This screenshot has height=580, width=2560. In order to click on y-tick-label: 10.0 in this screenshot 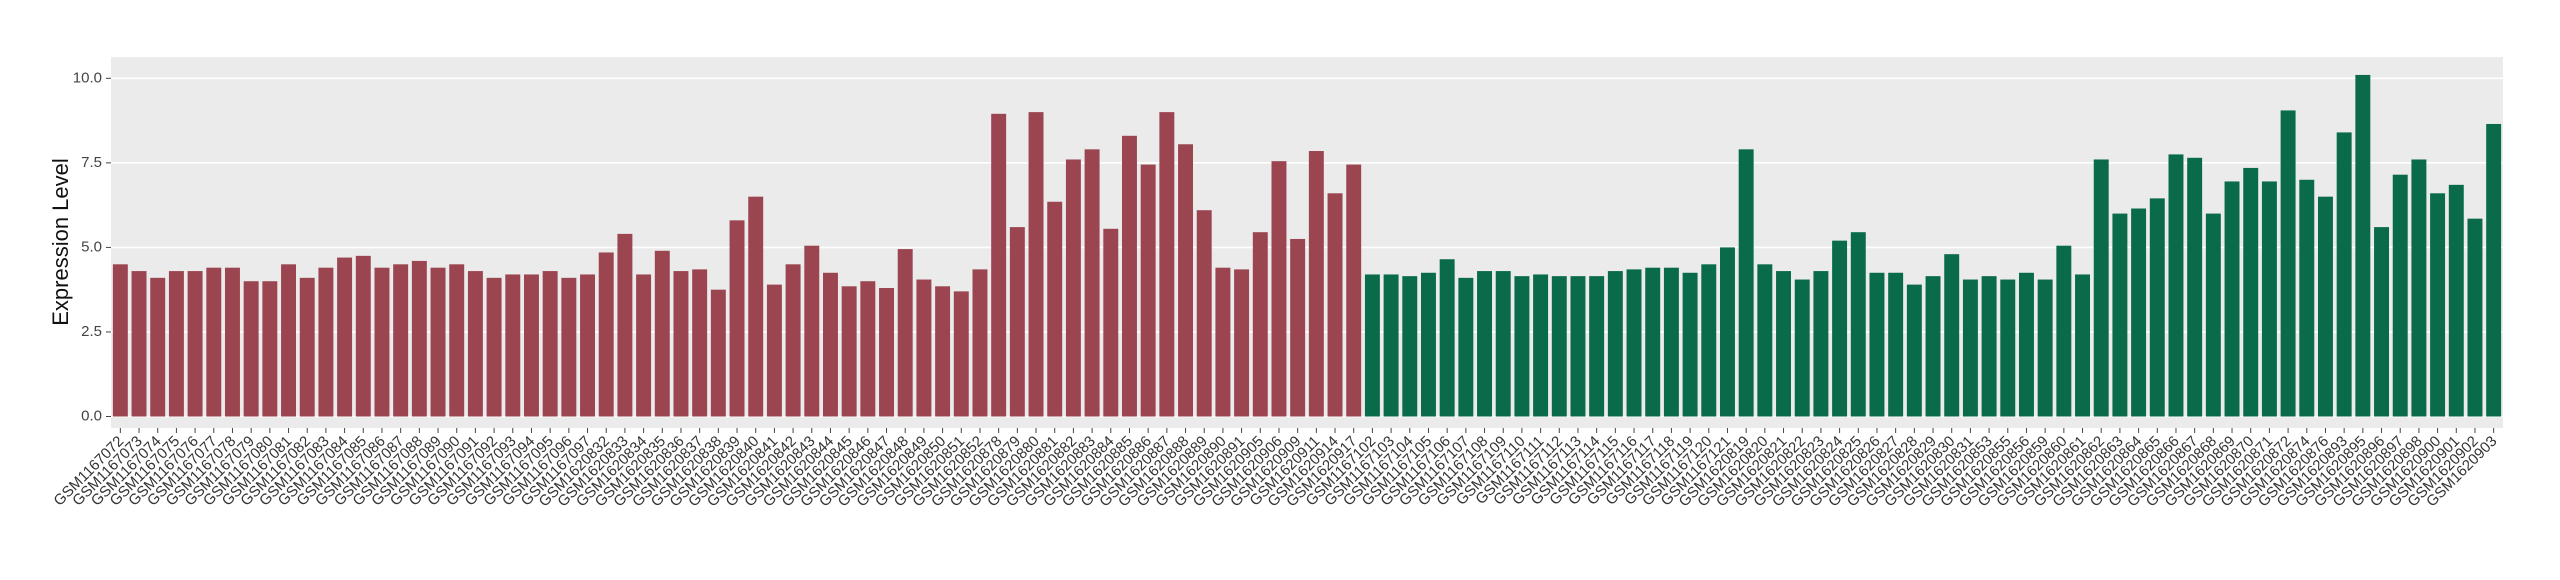, I will do `click(87, 77)`.